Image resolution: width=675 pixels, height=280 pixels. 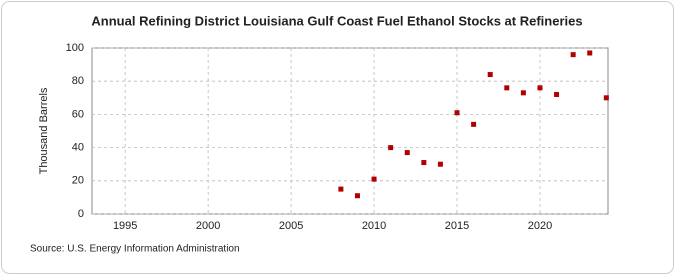 I want to click on x-tick-label: 2015, so click(x=457, y=226).